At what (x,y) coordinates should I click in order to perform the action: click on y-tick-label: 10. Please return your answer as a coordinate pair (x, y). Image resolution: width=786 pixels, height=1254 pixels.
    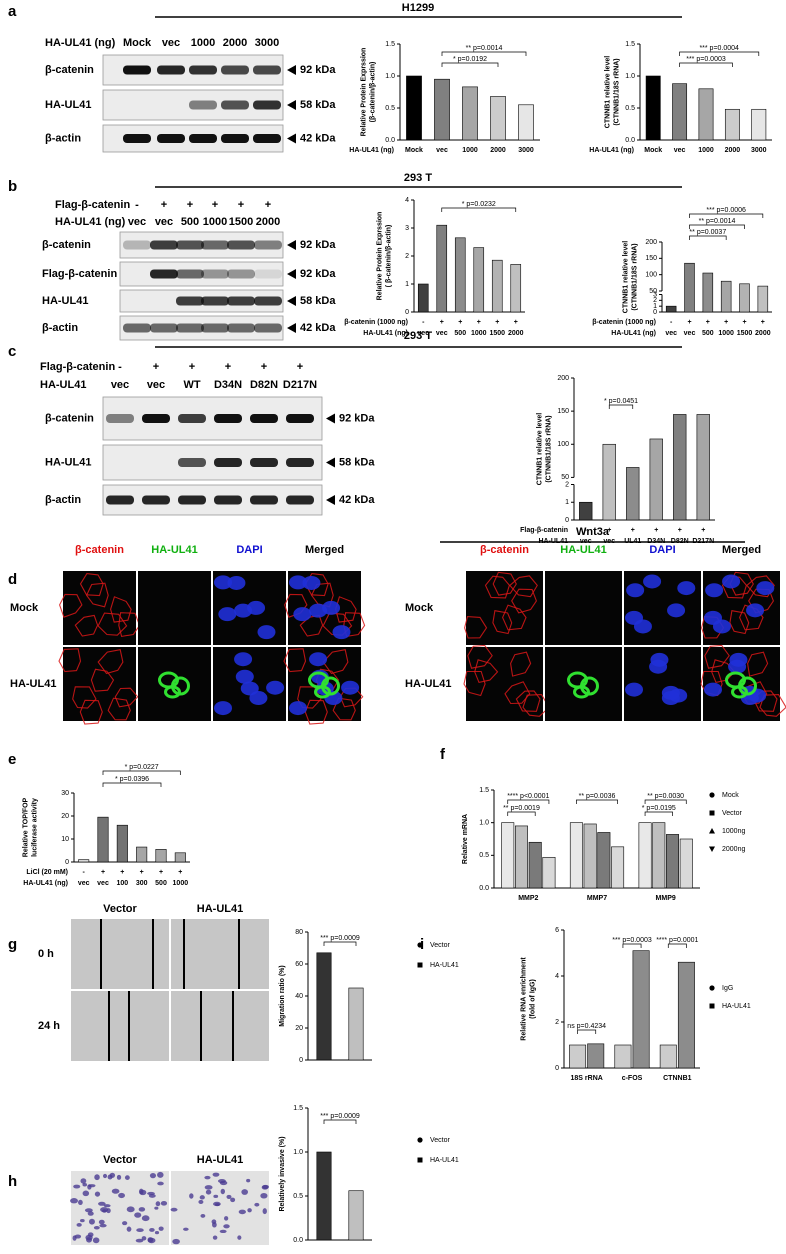
    Looking at the image, I should click on (65, 839).